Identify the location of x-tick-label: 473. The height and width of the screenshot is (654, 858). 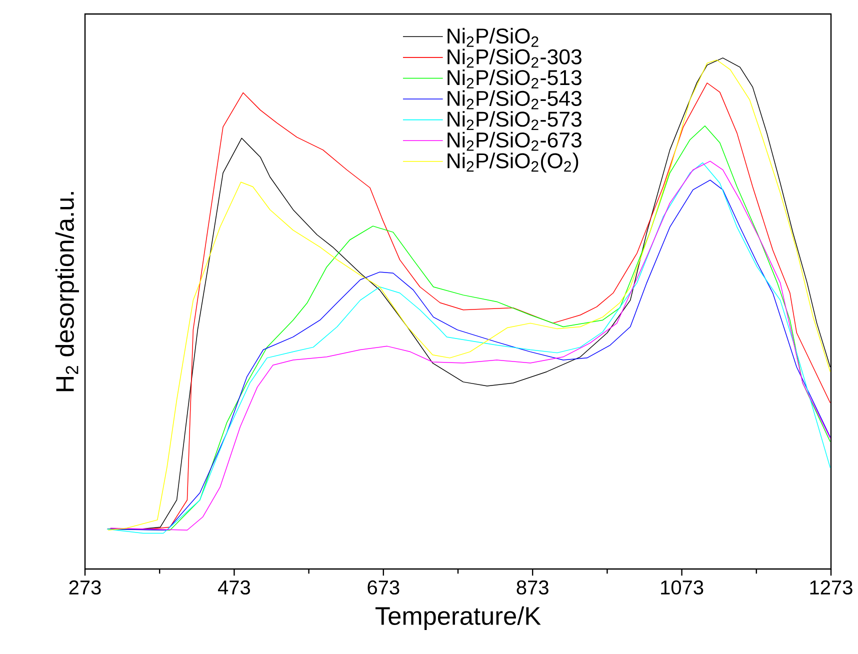
(234, 587).